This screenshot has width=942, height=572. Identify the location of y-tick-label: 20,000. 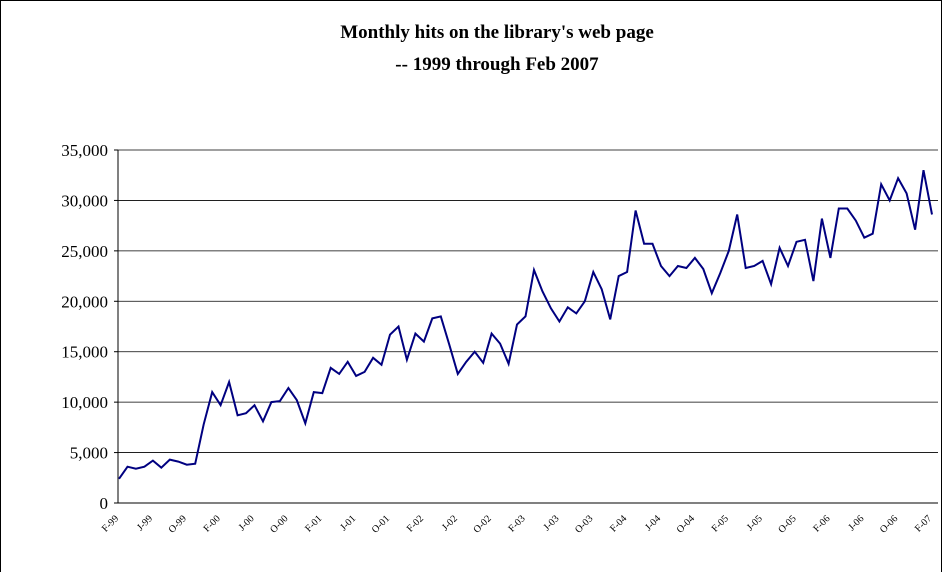
(84, 301).